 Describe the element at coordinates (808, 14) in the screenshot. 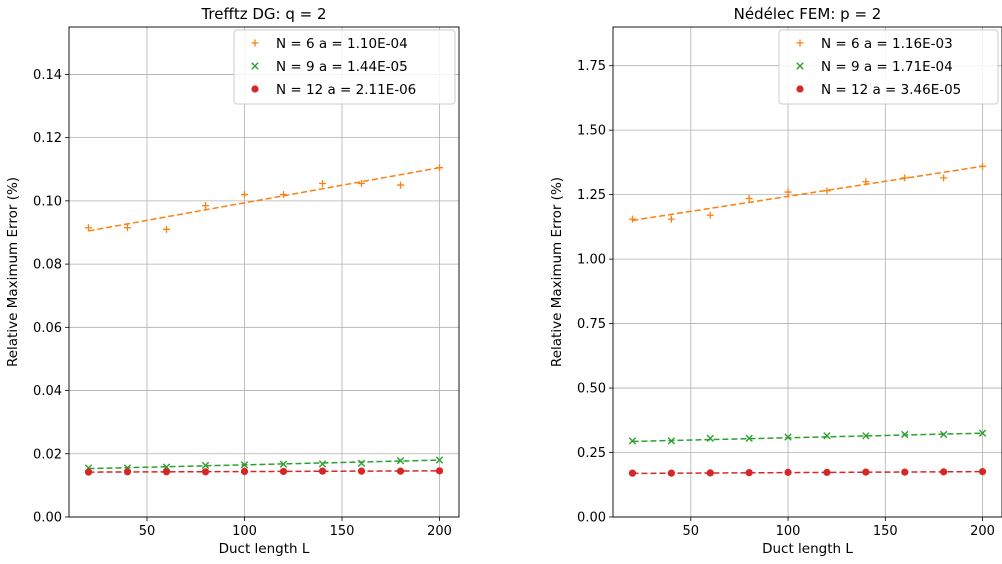

I see `chart-title: Nédélec FEM: p = 2` at that location.